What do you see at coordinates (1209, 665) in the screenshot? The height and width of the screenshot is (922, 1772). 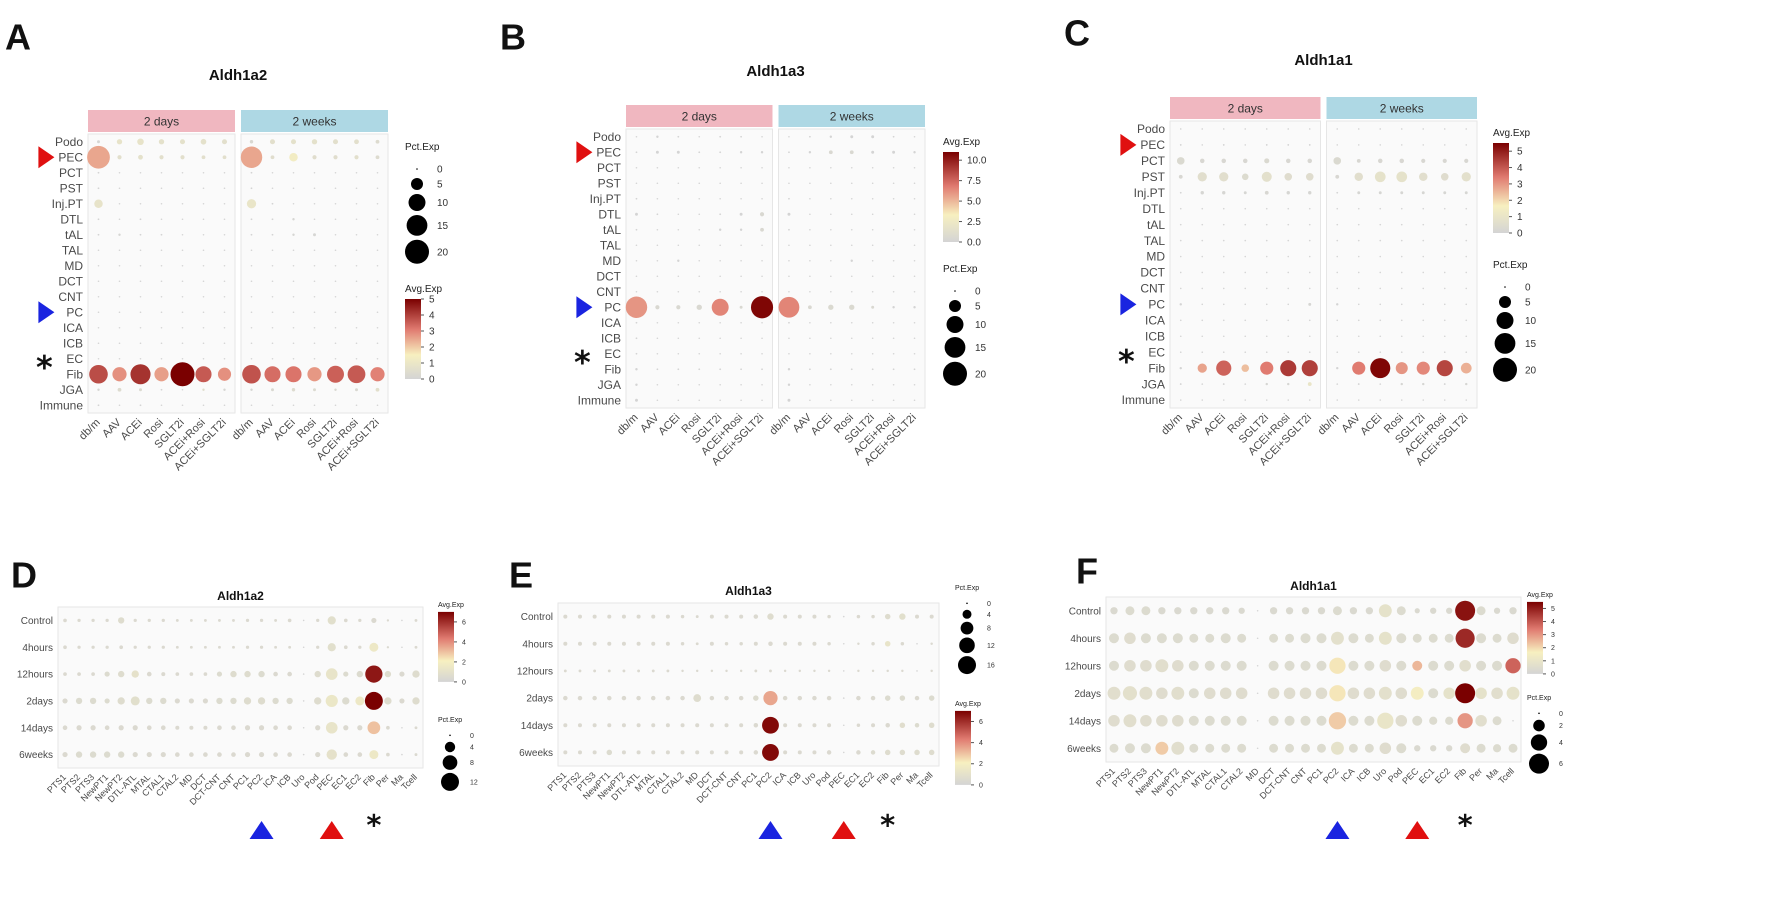 I see `panel-f-dot-12hours-mtal` at bounding box center [1209, 665].